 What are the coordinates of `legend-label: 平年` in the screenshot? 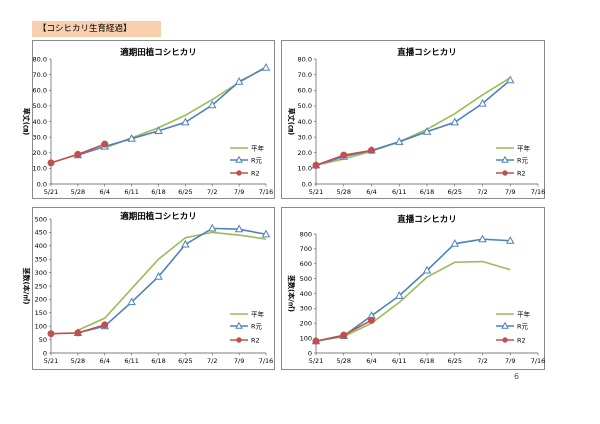 It's located at (524, 147).